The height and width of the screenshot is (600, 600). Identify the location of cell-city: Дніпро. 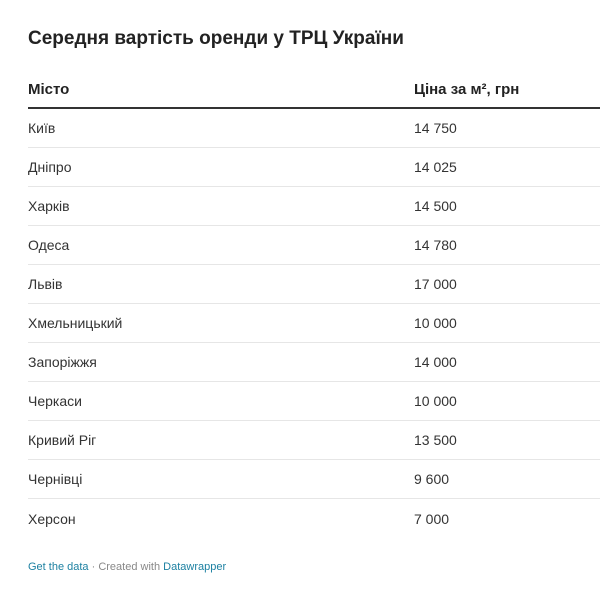
(50, 167).